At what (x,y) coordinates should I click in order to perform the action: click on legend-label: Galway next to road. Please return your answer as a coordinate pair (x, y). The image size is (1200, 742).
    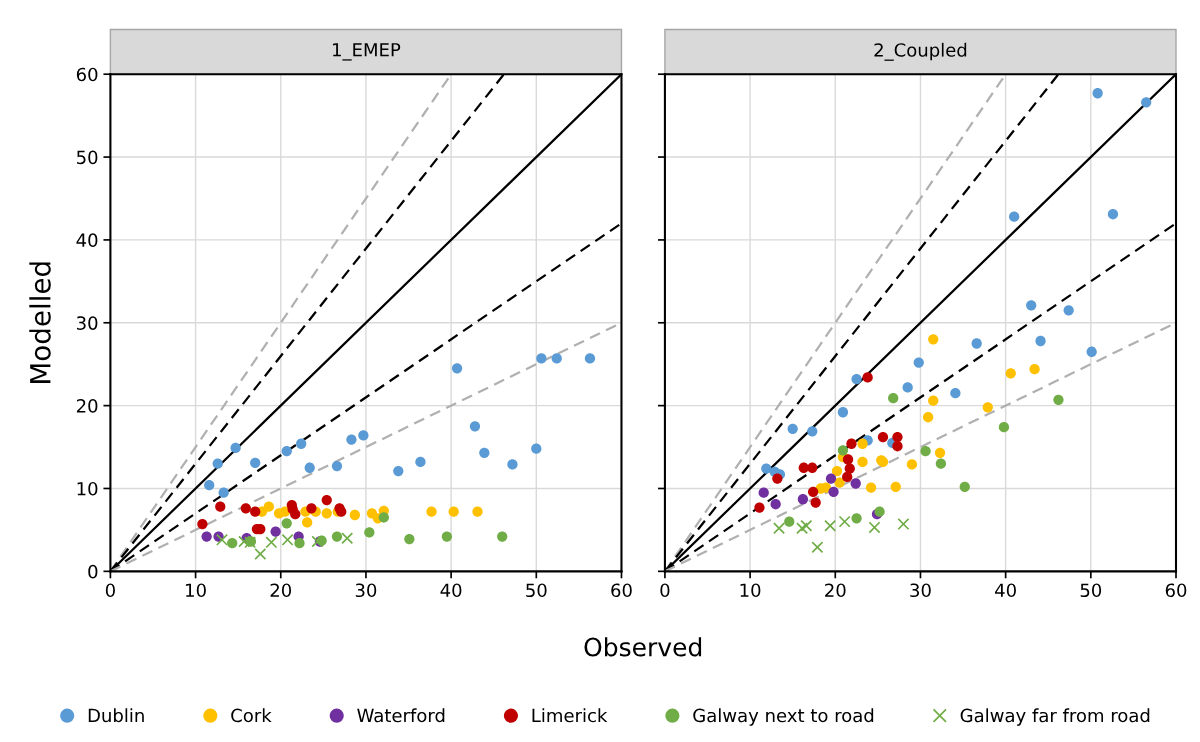
    Looking at the image, I should click on (783, 717).